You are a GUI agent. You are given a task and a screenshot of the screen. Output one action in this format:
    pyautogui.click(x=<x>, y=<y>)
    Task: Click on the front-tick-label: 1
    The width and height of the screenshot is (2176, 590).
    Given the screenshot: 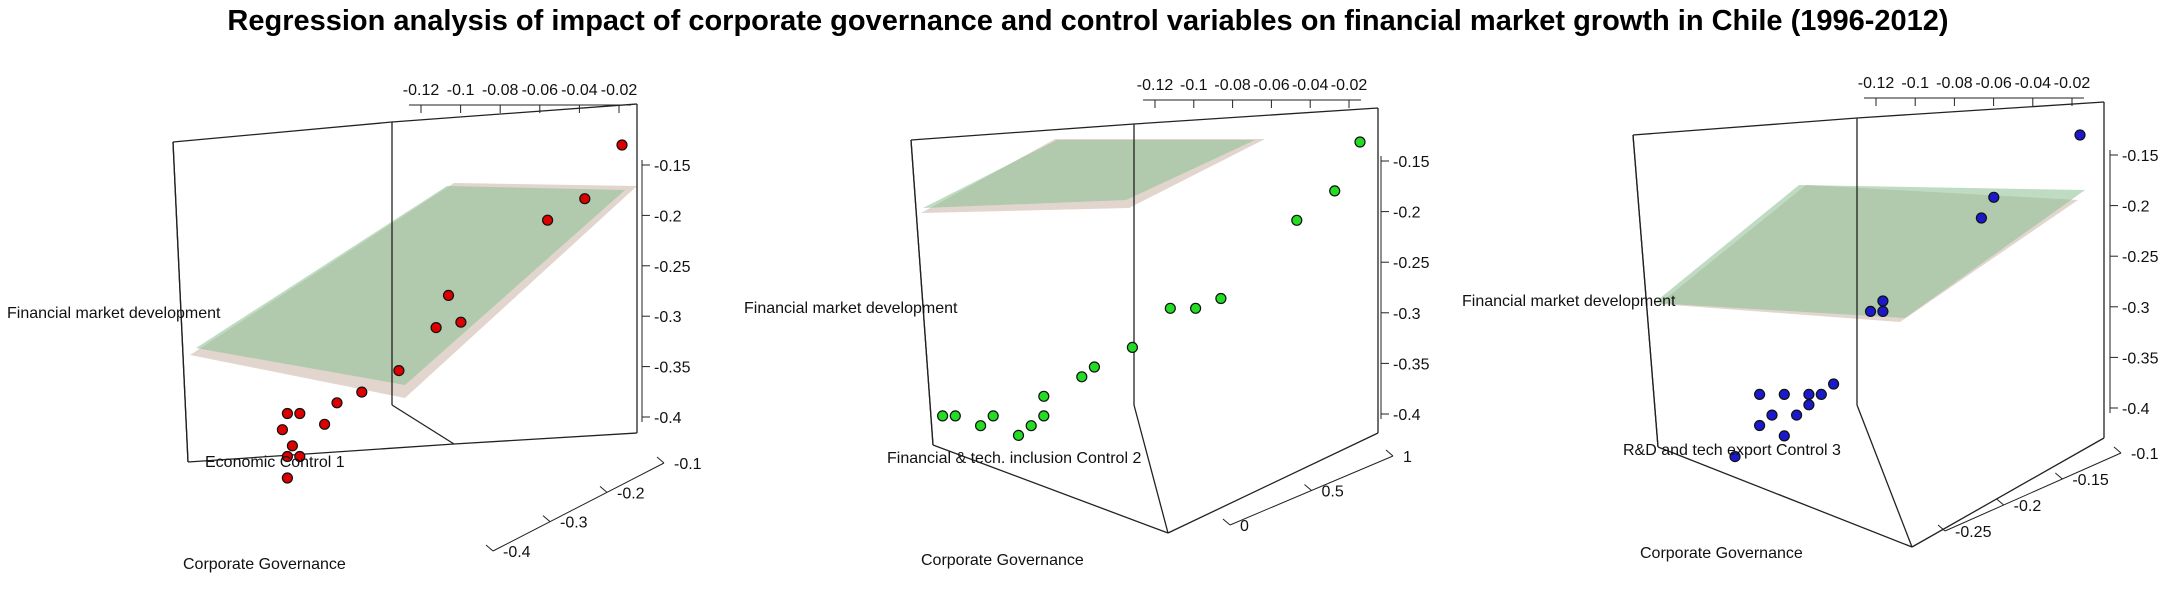 What is the action you would take?
    pyautogui.click(x=1407, y=457)
    